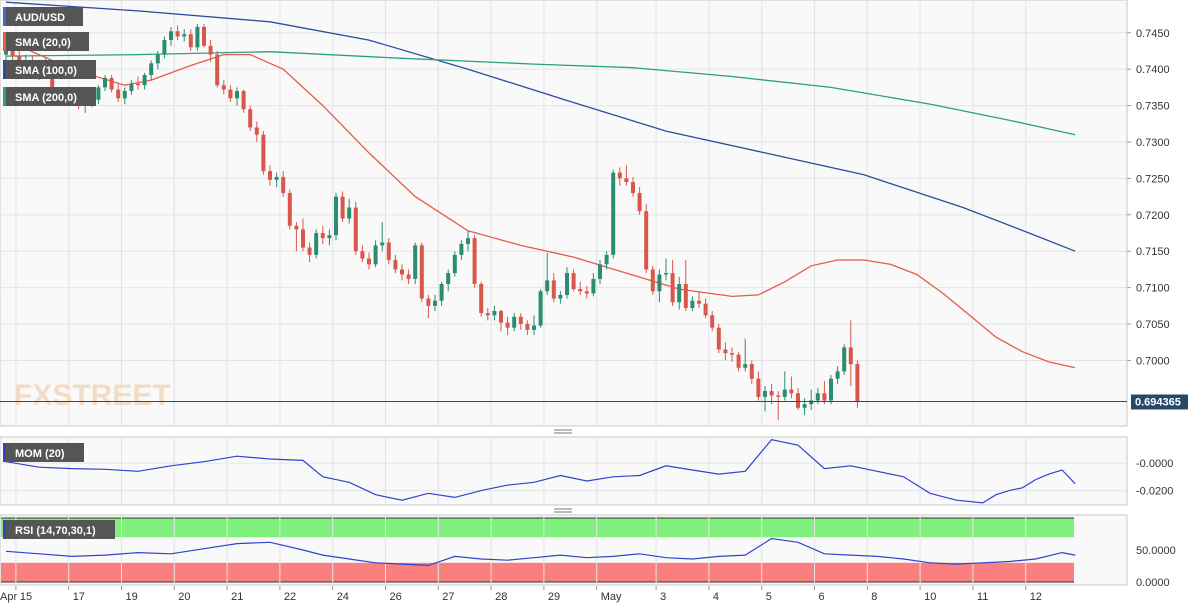  What do you see at coordinates (184, 597) in the screenshot?
I see `x-tick-label: 20` at bounding box center [184, 597].